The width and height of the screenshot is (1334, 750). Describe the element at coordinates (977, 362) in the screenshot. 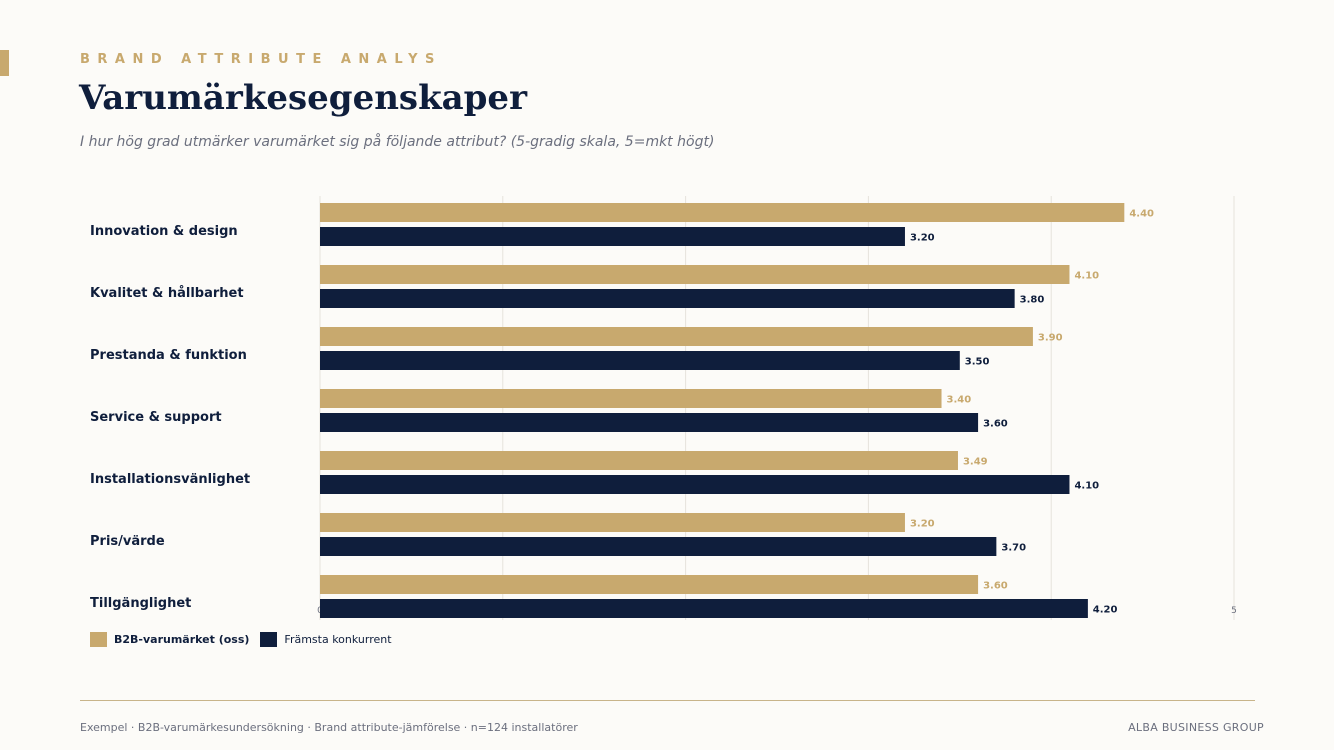

I see `value-label-competitor: 3.50` at that location.